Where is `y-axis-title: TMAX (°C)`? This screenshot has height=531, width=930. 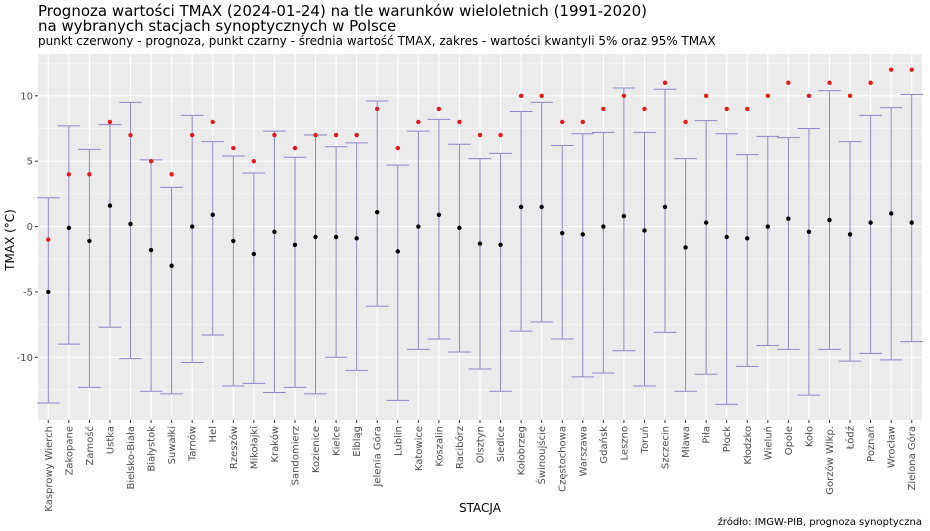 y-axis-title: TMAX (°C) is located at coordinates (10, 240).